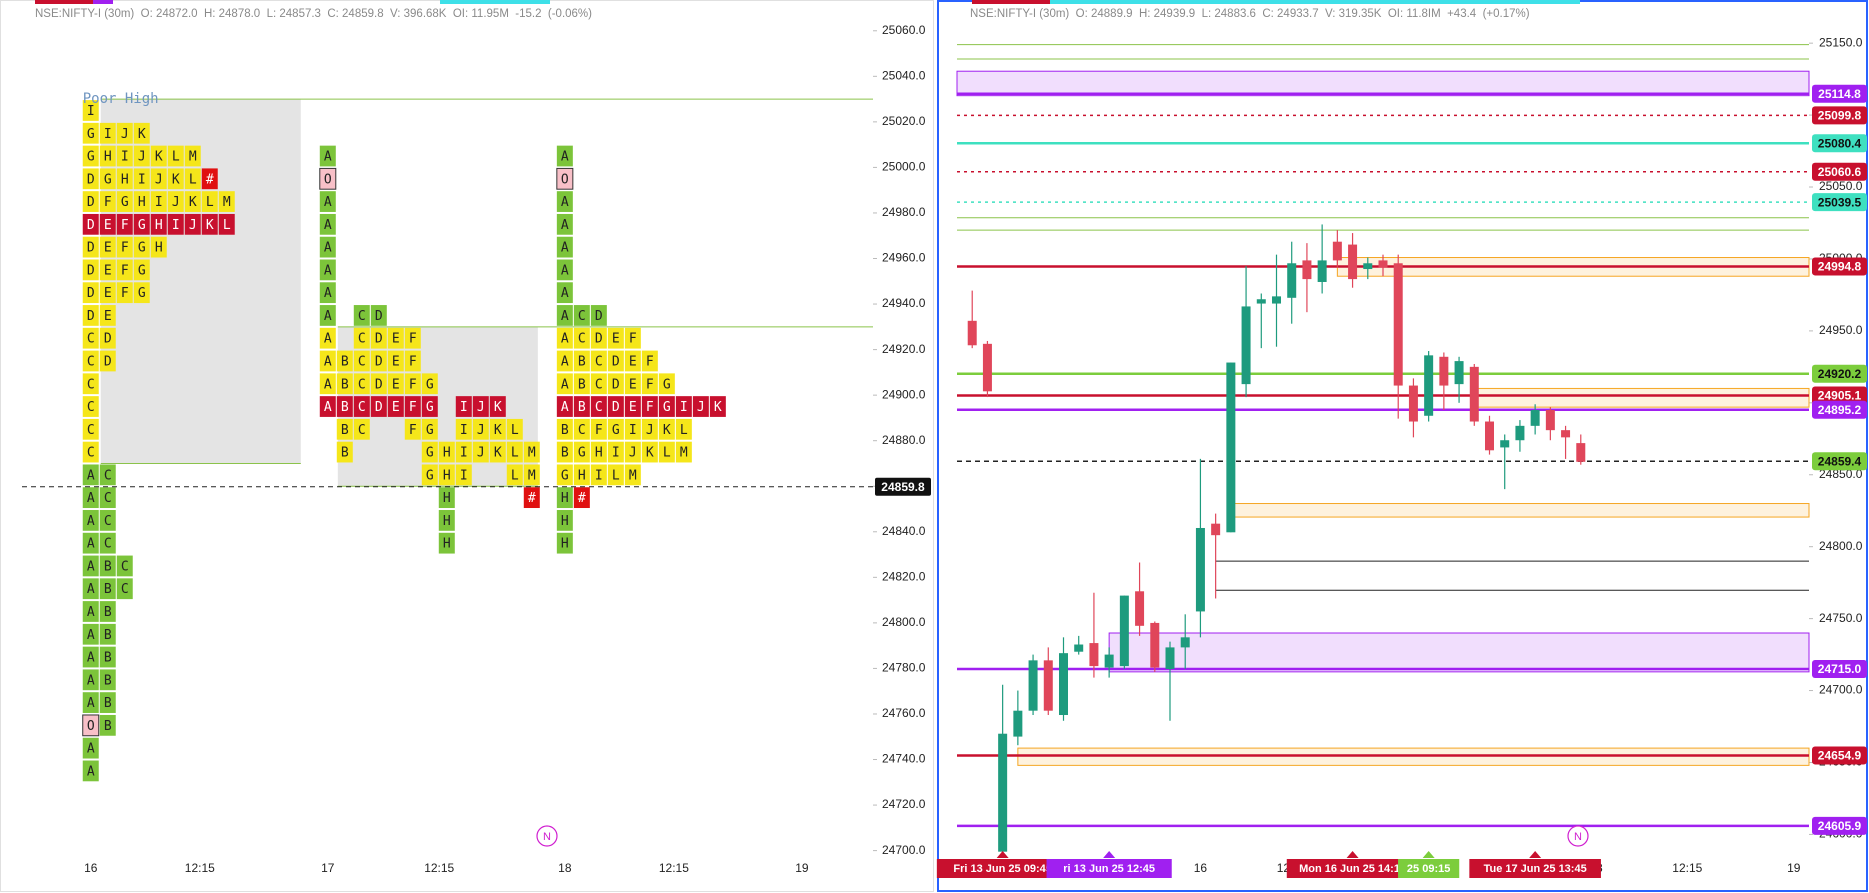  Describe the element at coordinates (616, 475) in the screenshot. I see `tpo-letter: L` at that location.